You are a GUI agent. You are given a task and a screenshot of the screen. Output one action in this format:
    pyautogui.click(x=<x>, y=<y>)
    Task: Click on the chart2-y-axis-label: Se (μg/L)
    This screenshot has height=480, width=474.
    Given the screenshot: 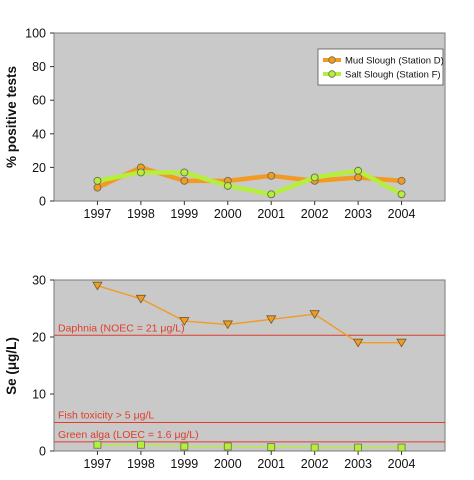 What is the action you would take?
    pyautogui.click(x=11, y=366)
    